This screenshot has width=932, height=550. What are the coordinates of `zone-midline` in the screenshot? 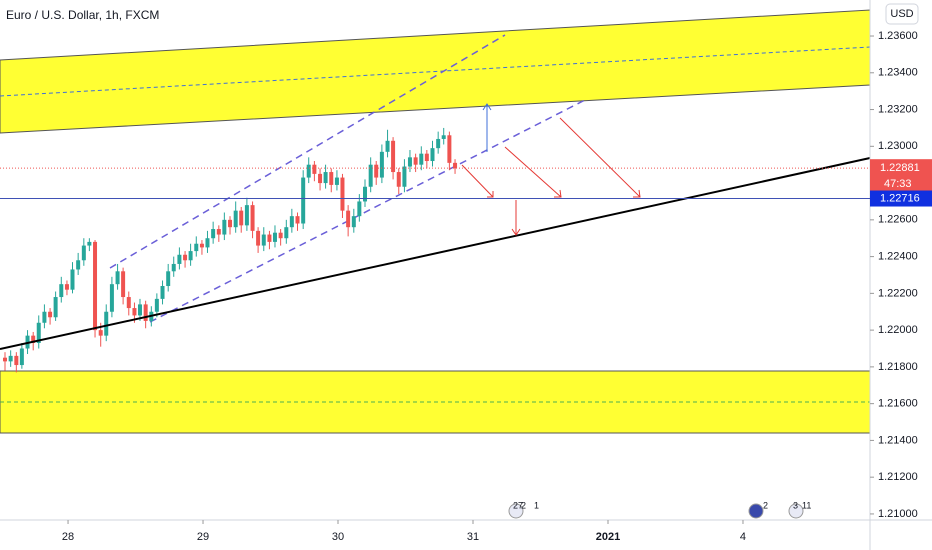 It's located at (435, 71).